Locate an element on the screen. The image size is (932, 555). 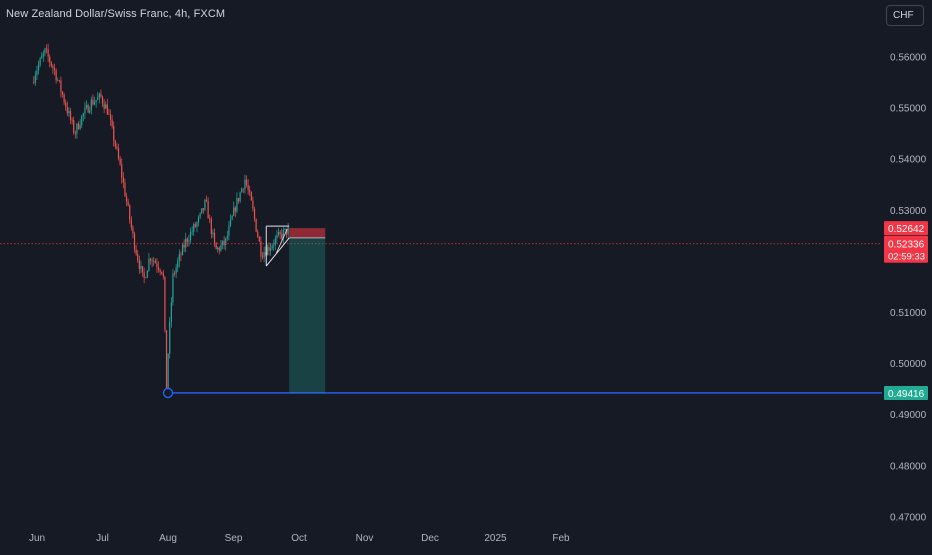
current-price-label: 0.52336 is located at coordinates (906, 245).